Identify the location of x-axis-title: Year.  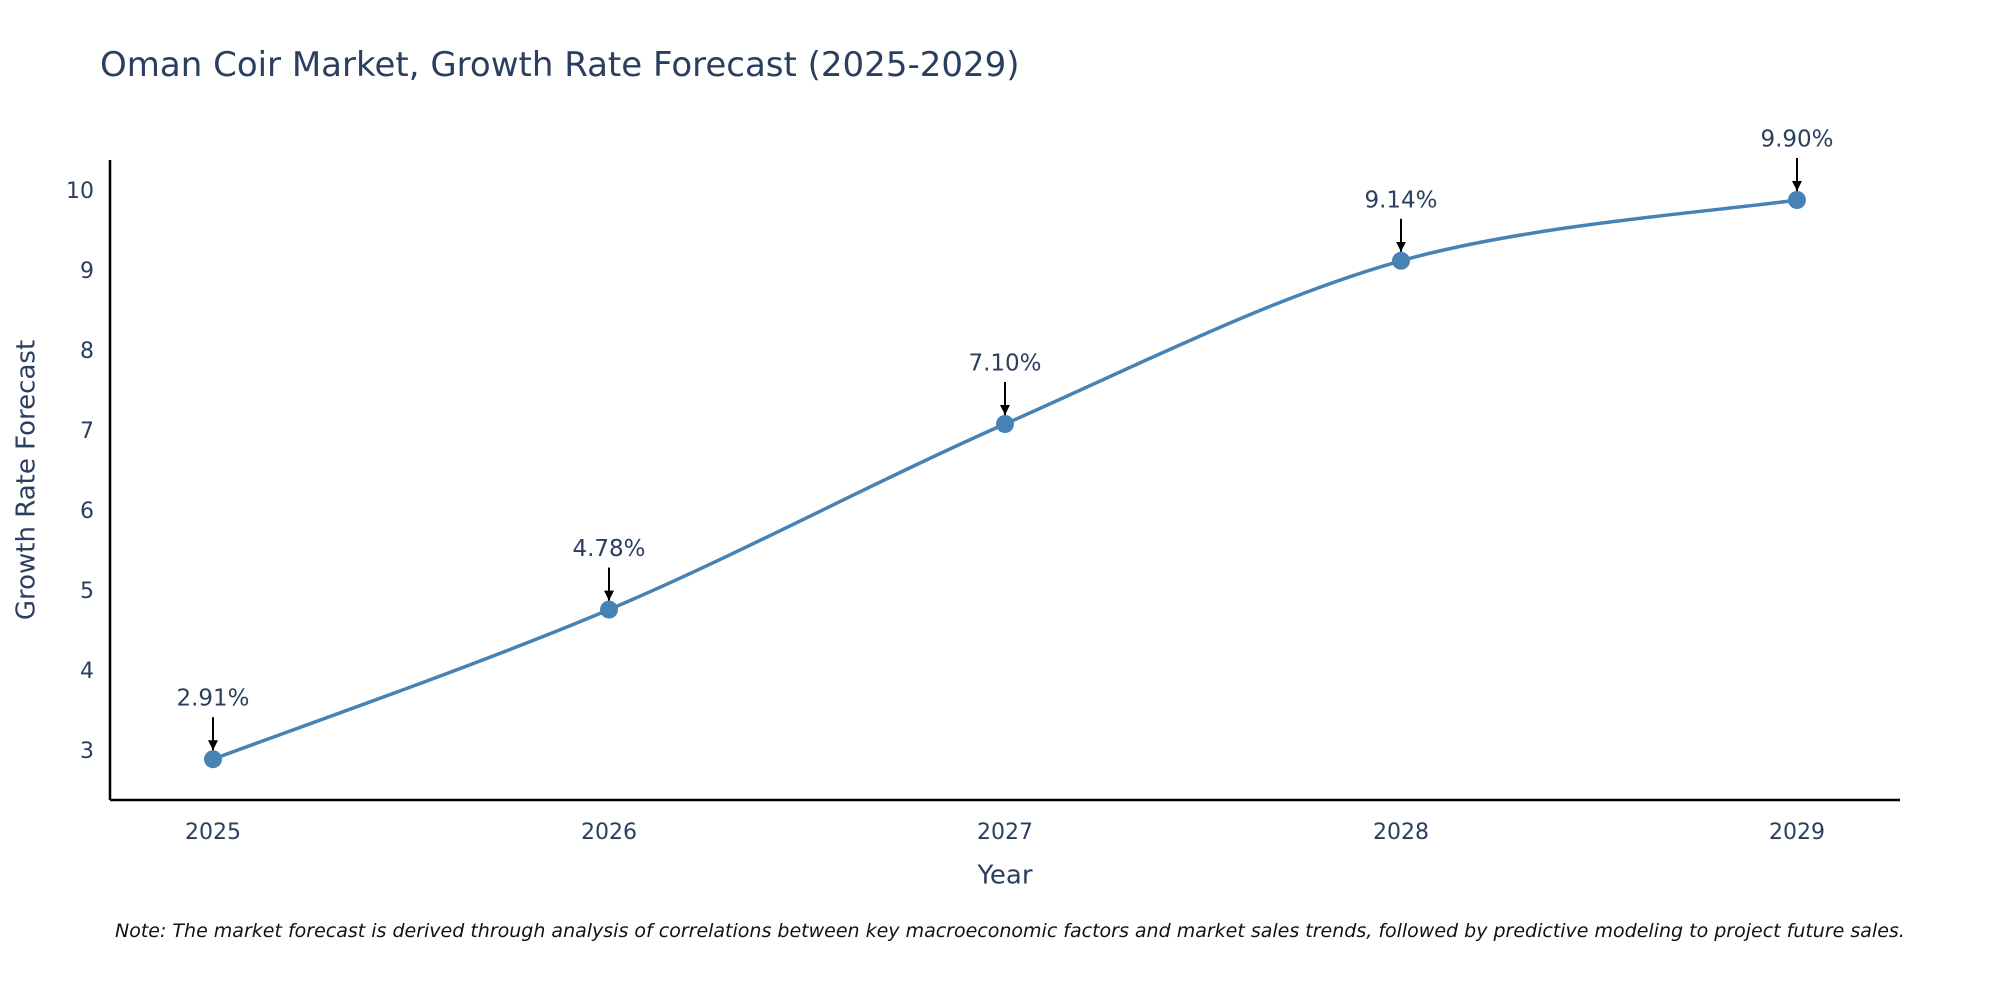
(1004, 876).